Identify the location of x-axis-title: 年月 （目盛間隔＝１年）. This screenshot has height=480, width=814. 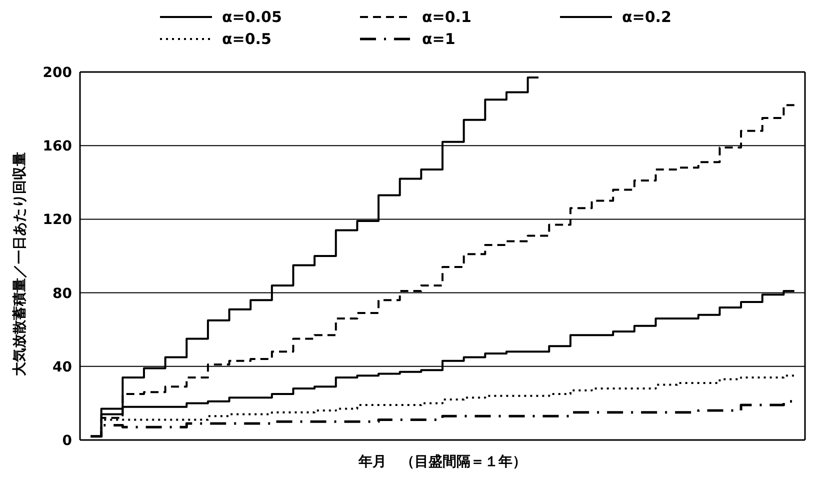
(442, 461).